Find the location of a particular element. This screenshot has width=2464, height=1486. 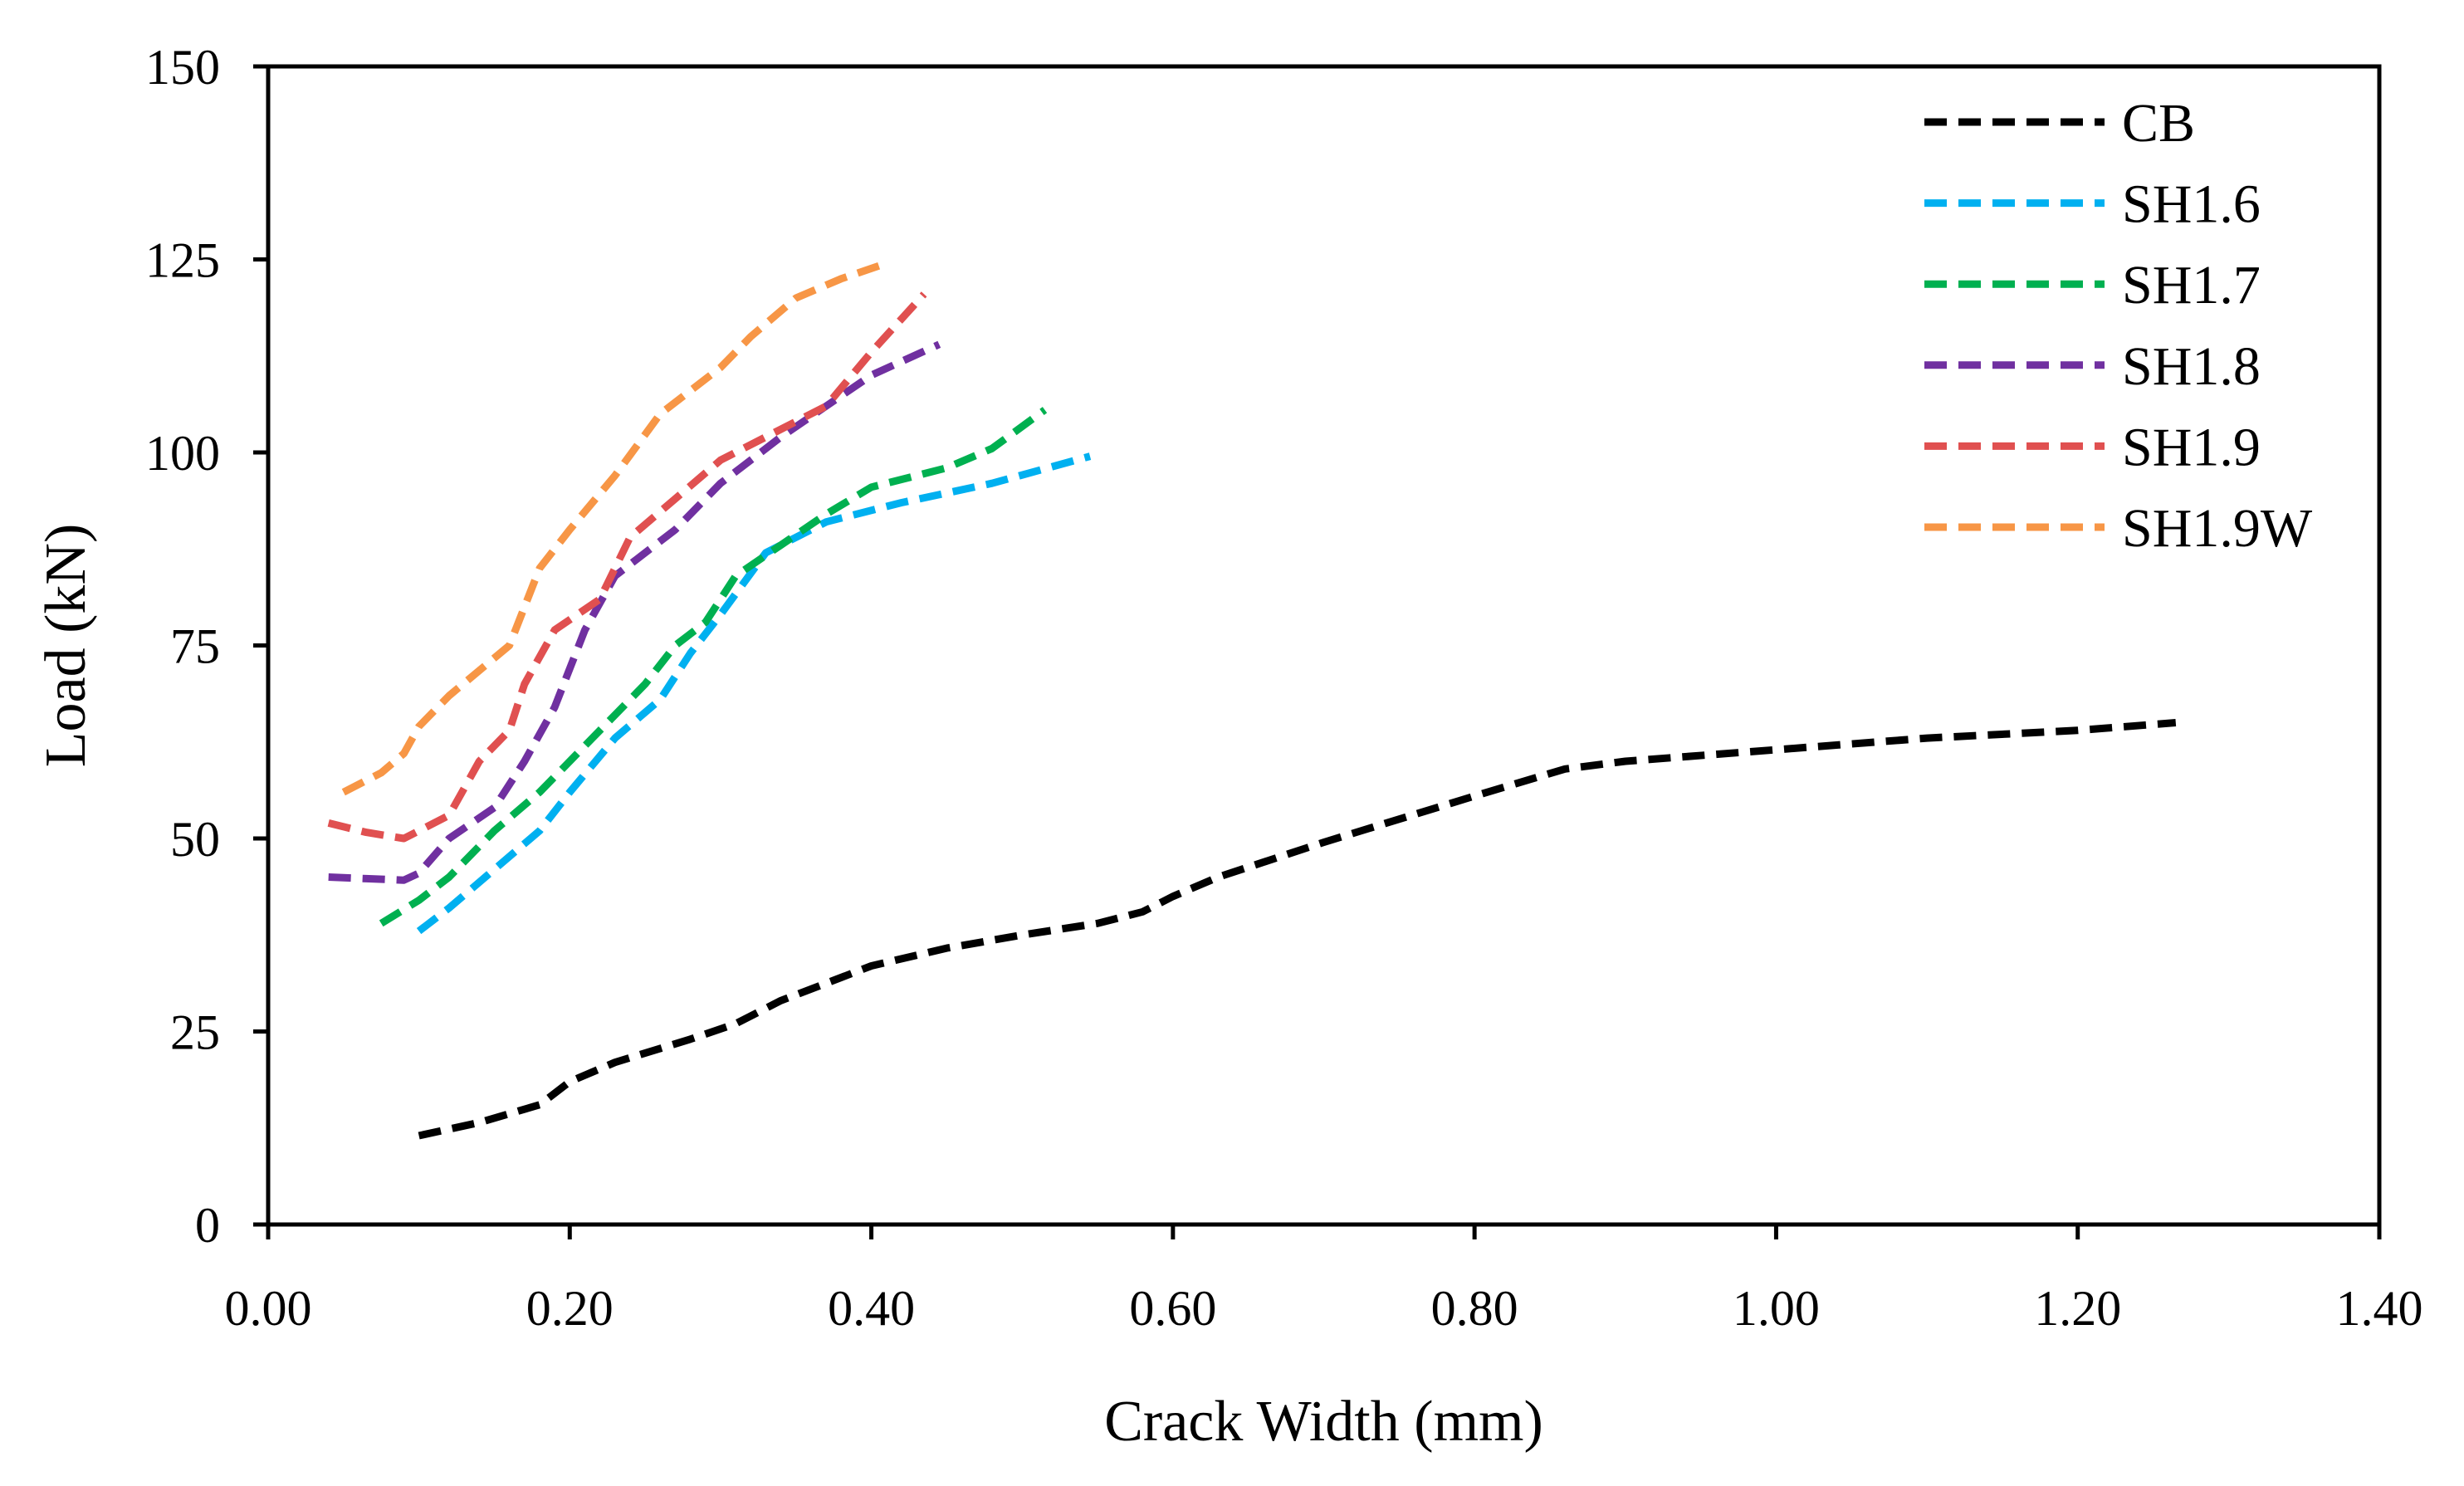

legend-label-sh1-9: SH1.9 is located at coordinates (2191, 447).